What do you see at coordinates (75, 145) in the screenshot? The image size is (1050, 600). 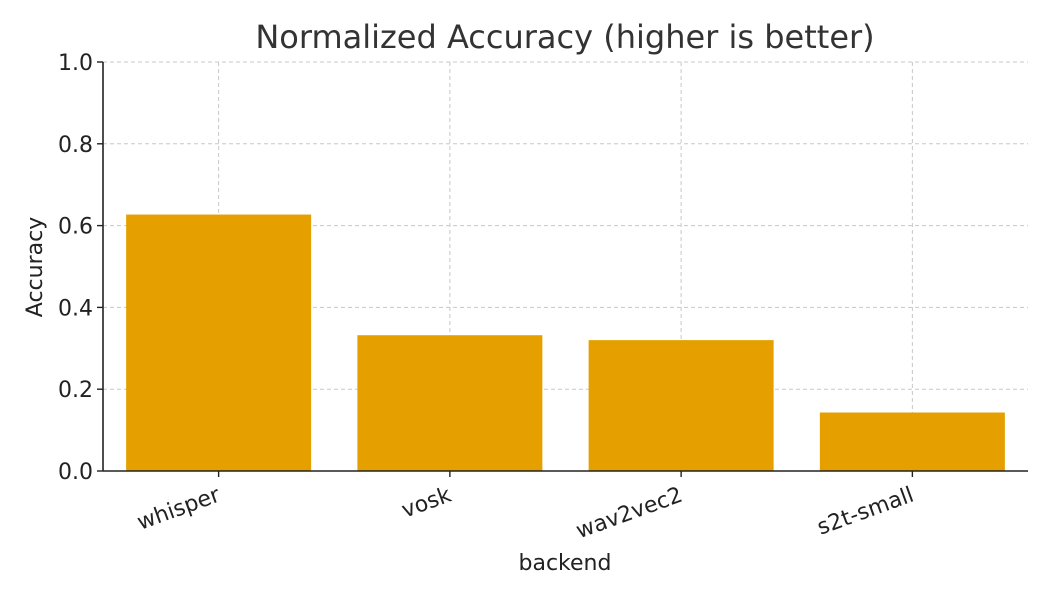 I see `y-tick-label: 0.8` at bounding box center [75, 145].